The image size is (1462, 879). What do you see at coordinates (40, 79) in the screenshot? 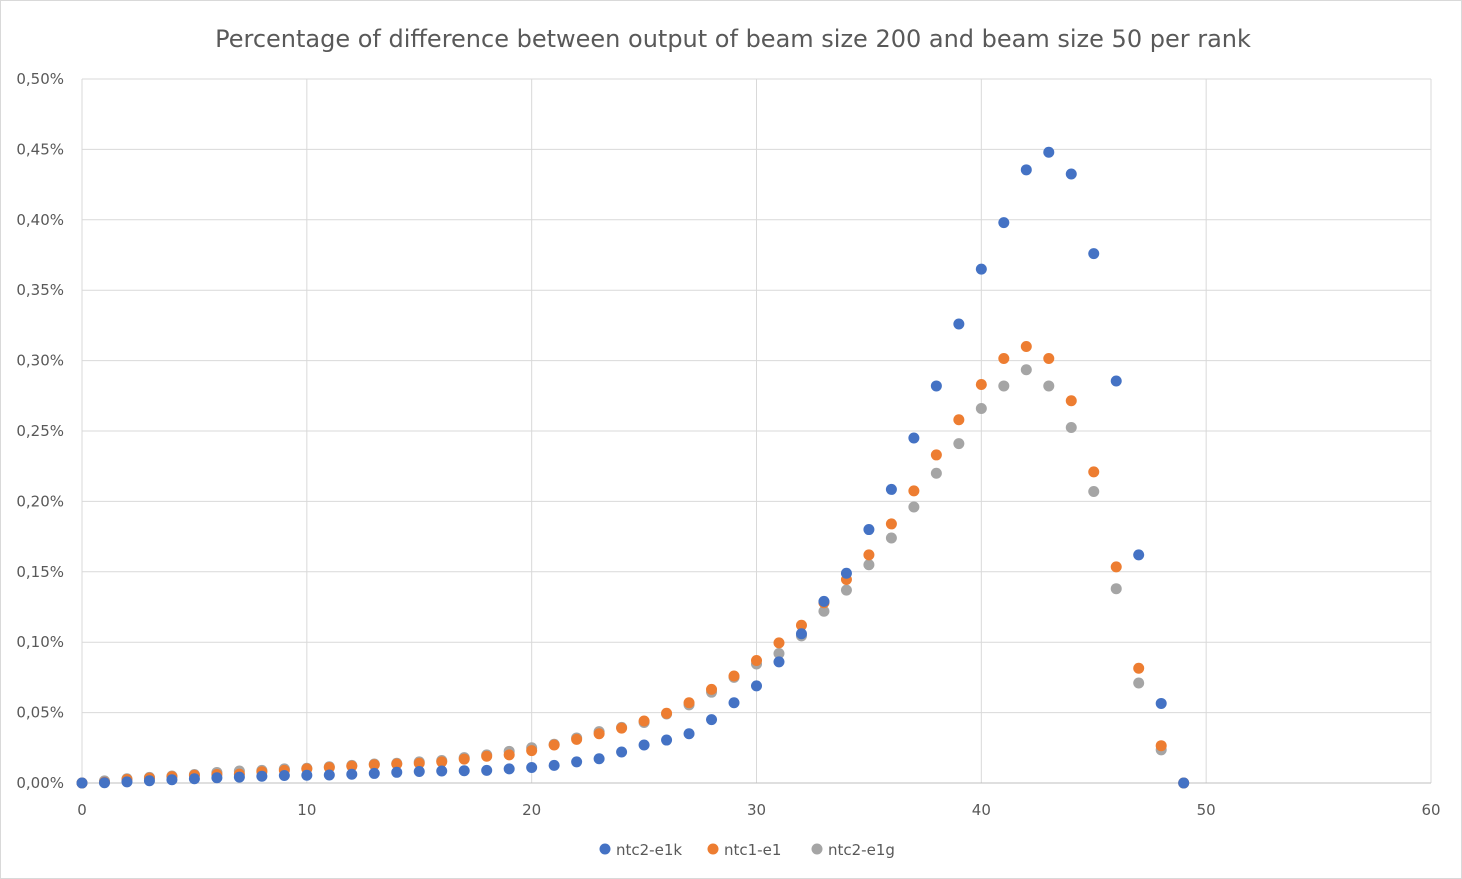
I see `y-tick-label: 0,50%` at bounding box center [40, 79].